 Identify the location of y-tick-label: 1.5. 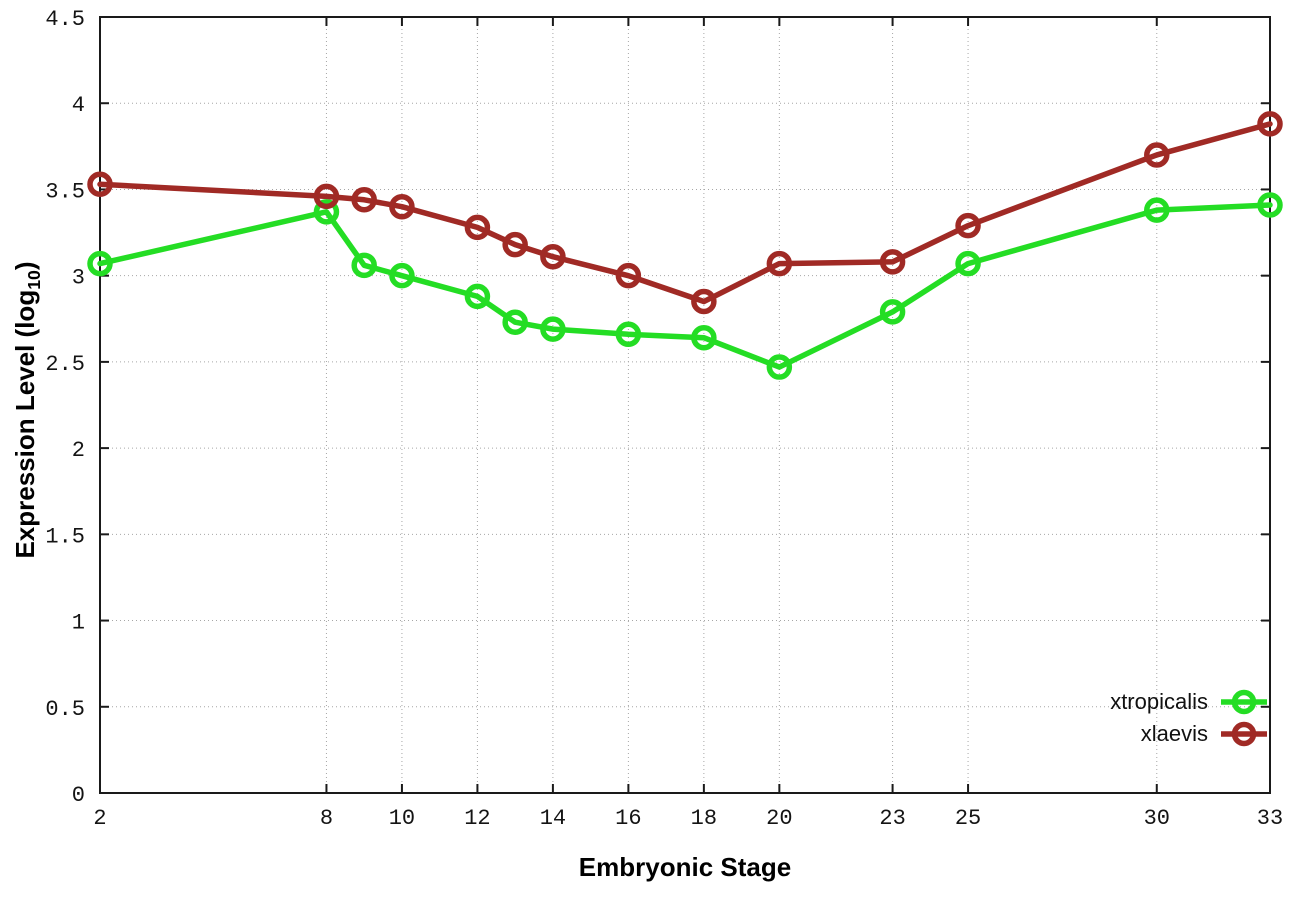
(65, 536).